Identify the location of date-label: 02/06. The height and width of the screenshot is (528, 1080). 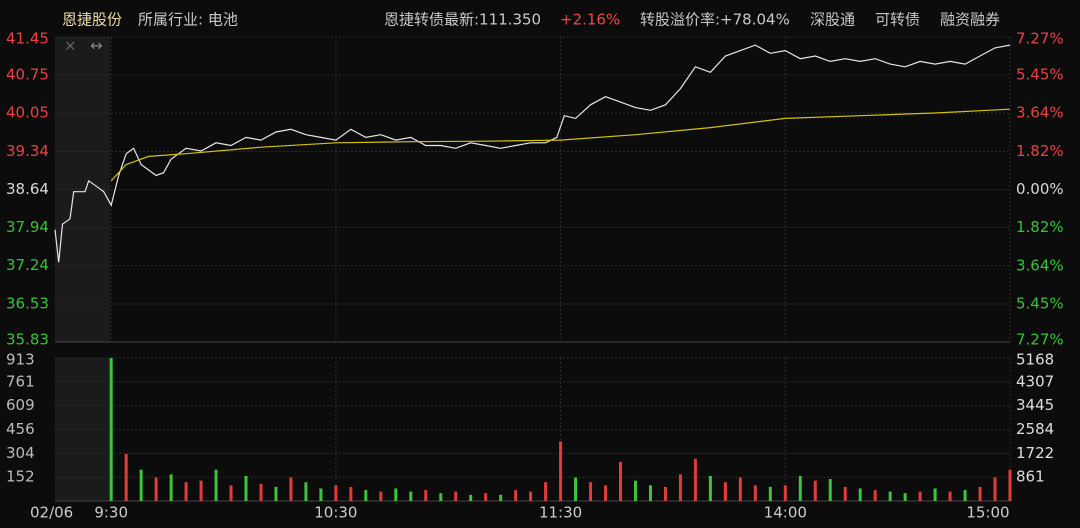
(51, 513).